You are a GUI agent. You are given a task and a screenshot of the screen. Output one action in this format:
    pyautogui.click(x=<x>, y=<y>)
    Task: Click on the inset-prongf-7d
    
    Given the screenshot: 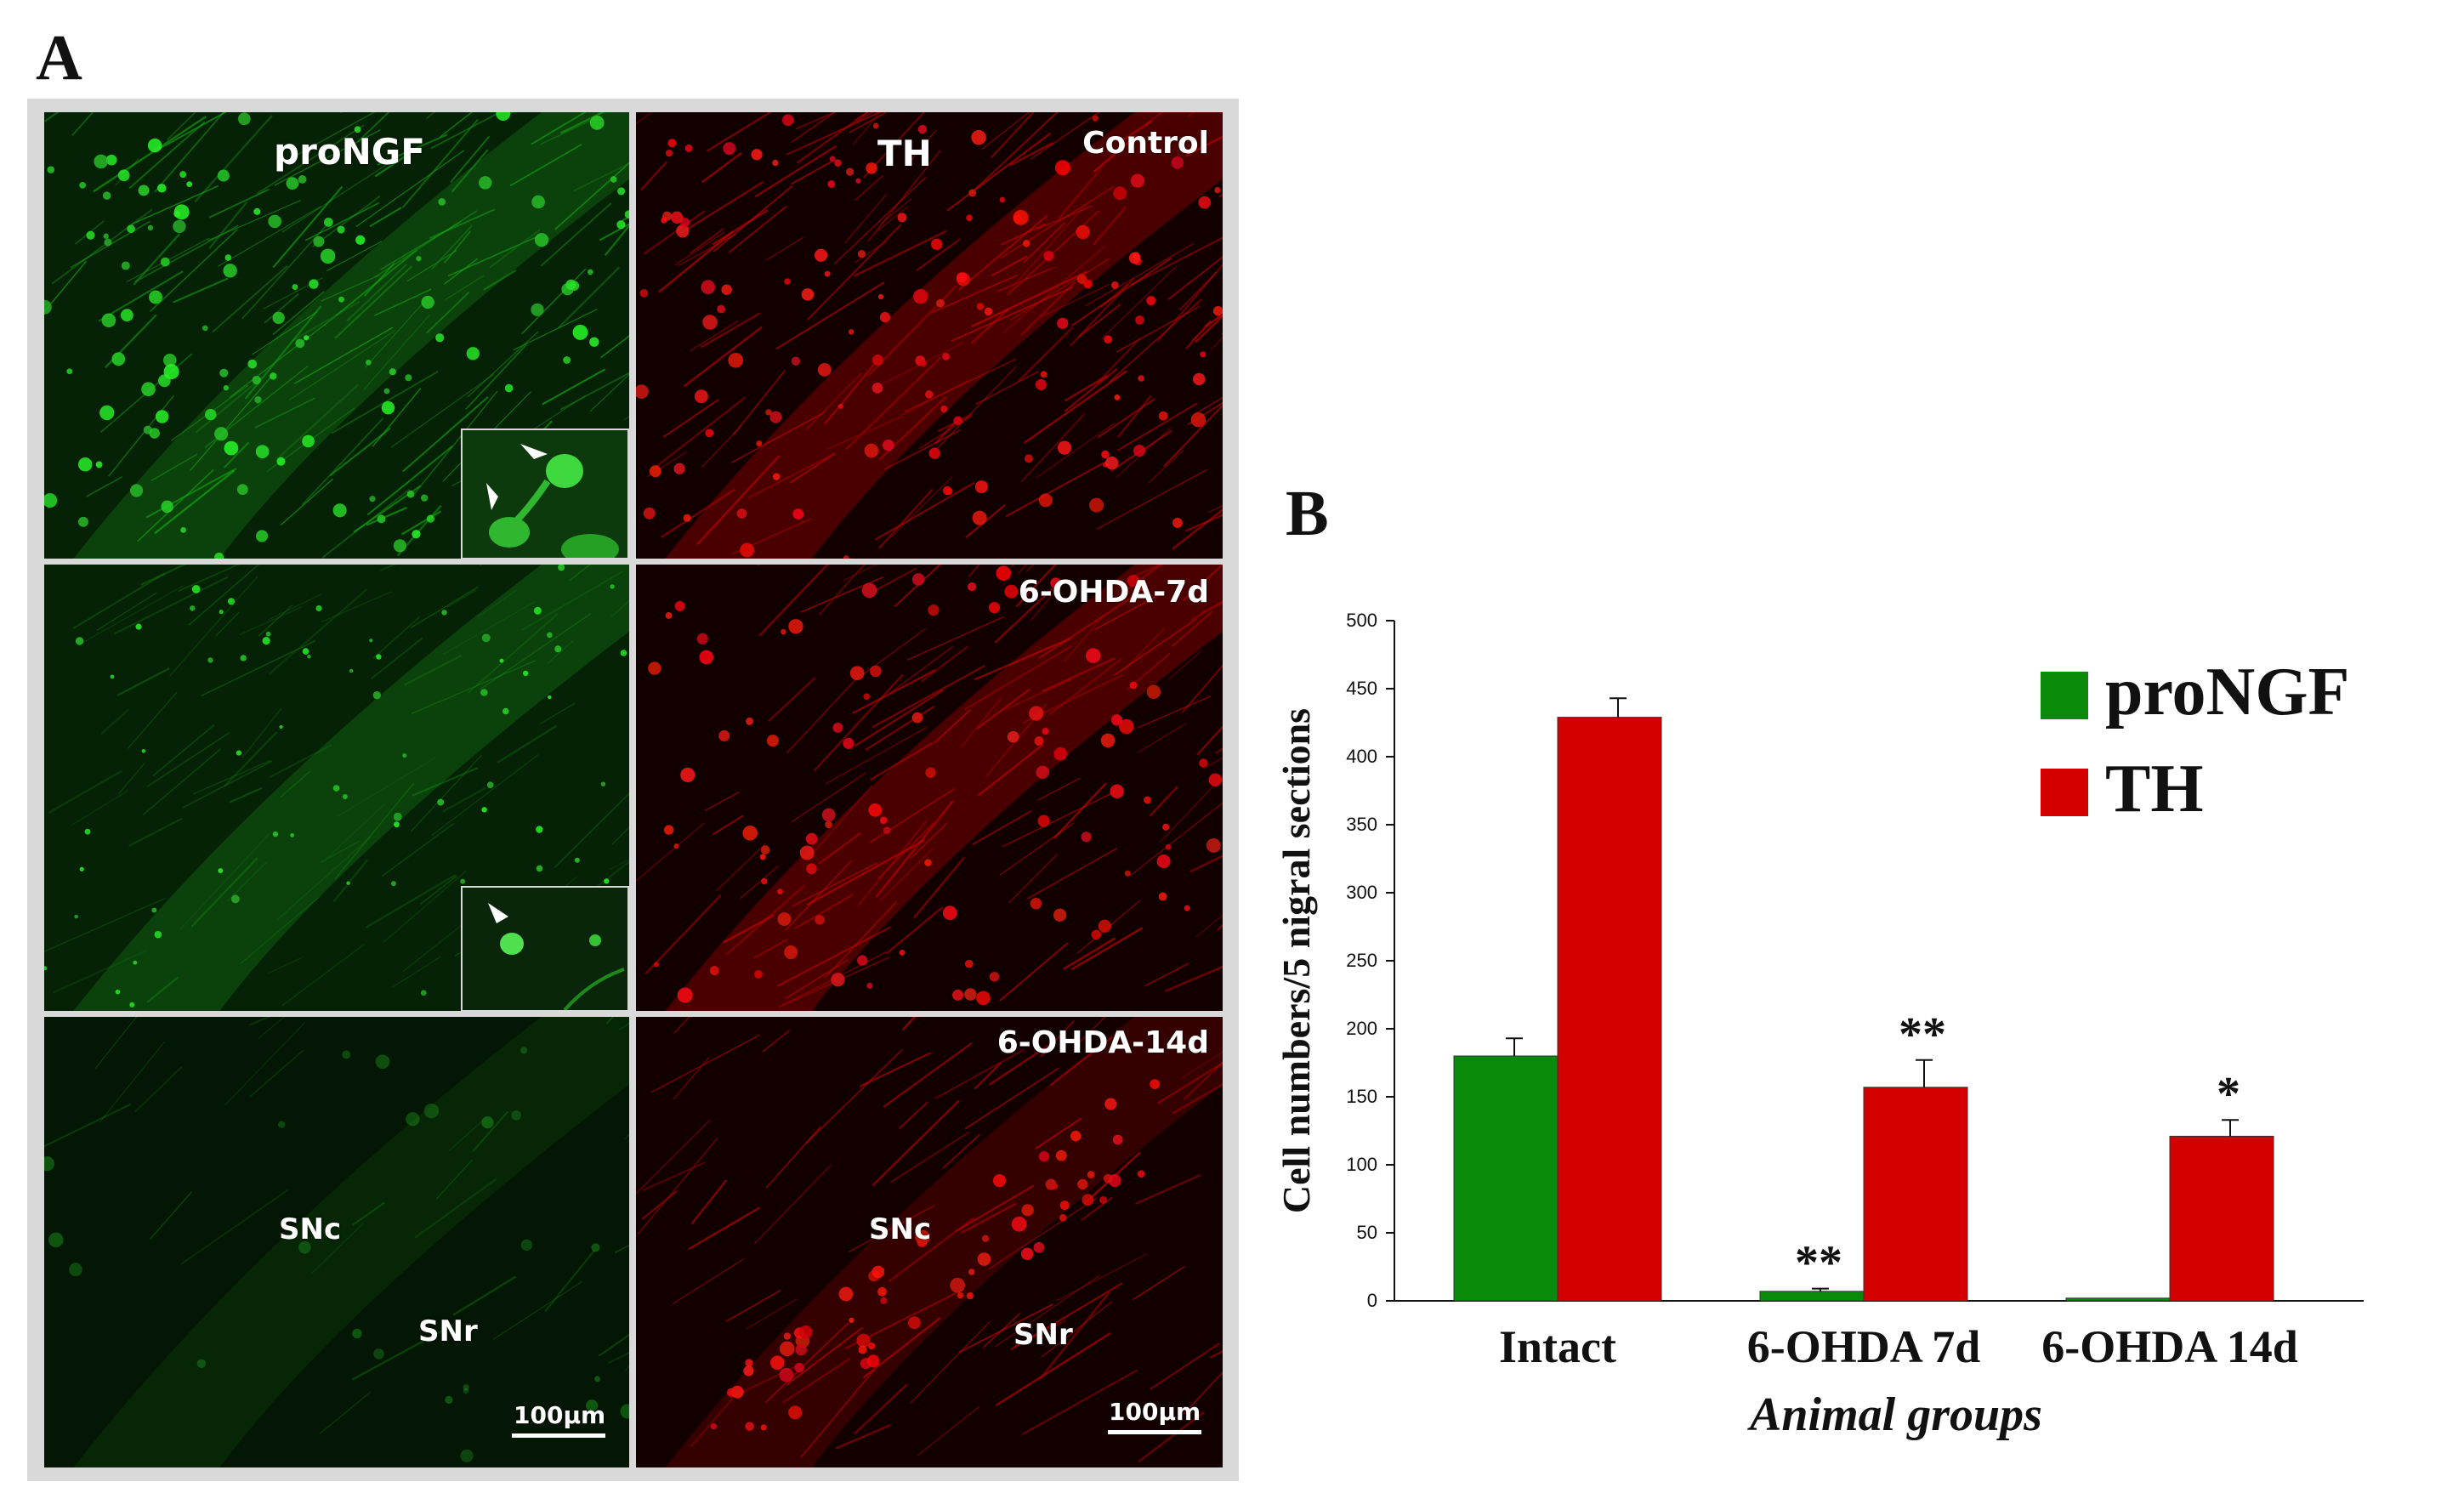 What is the action you would take?
    pyautogui.click(x=545, y=948)
    